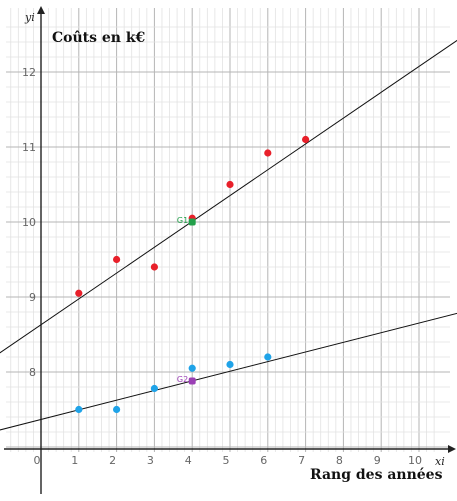  Describe the element at coordinates (29, 222) in the screenshot. I see `y-tick-label: 10` at that location.